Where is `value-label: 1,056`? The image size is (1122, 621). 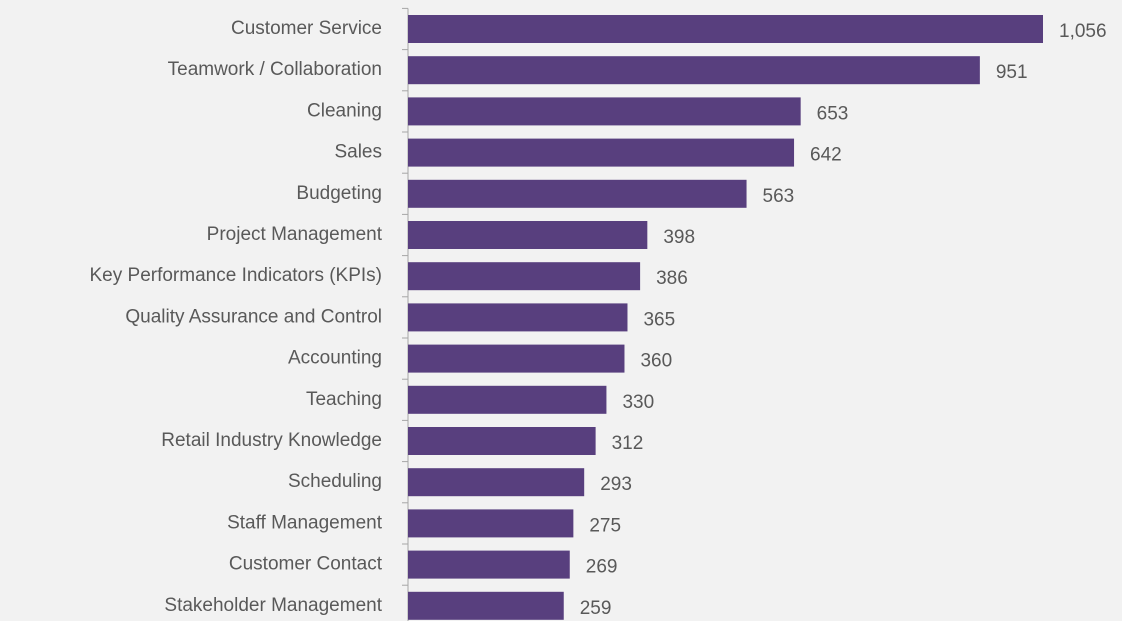
value-label: 1,056 is located at coordinates (1083, 31).